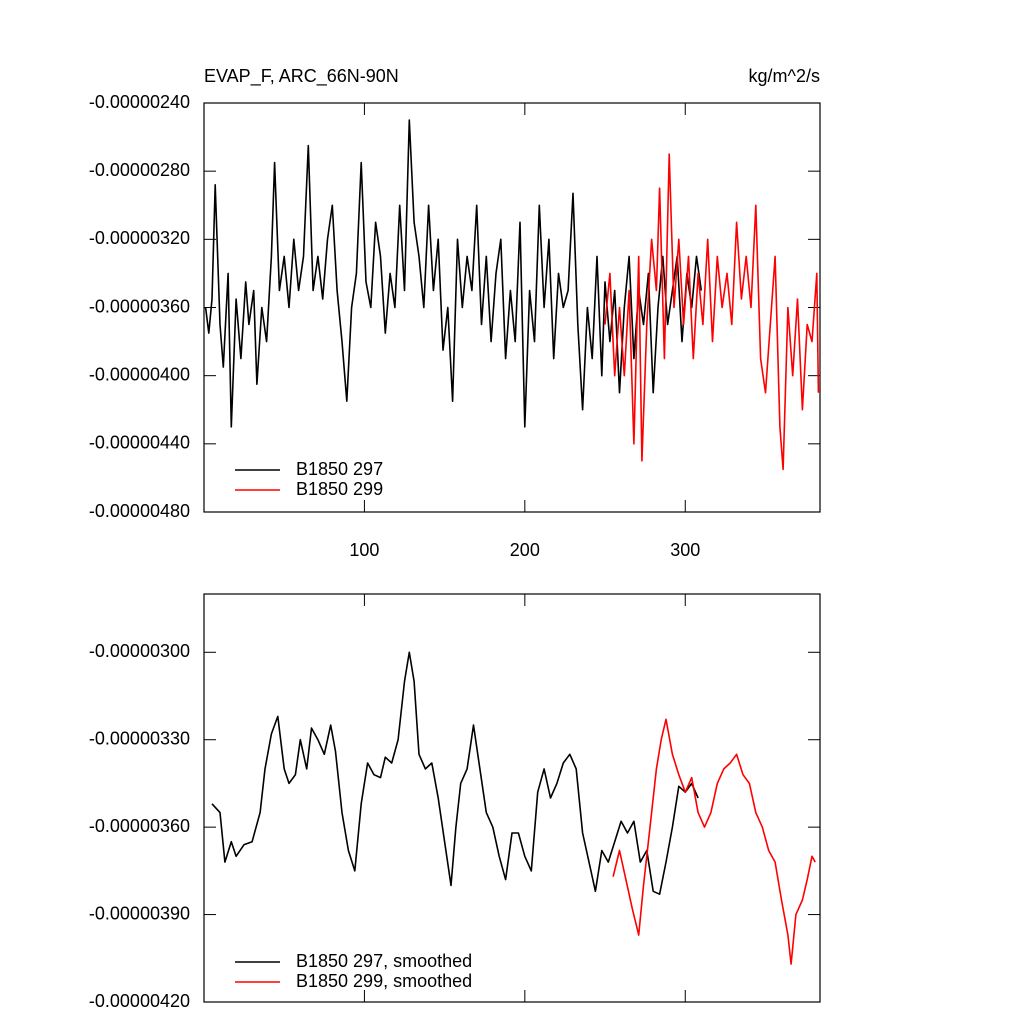 The height and width of the screenshot is (1024, 1024). I want to click on x-tick-label: 300, so click(685, 550).